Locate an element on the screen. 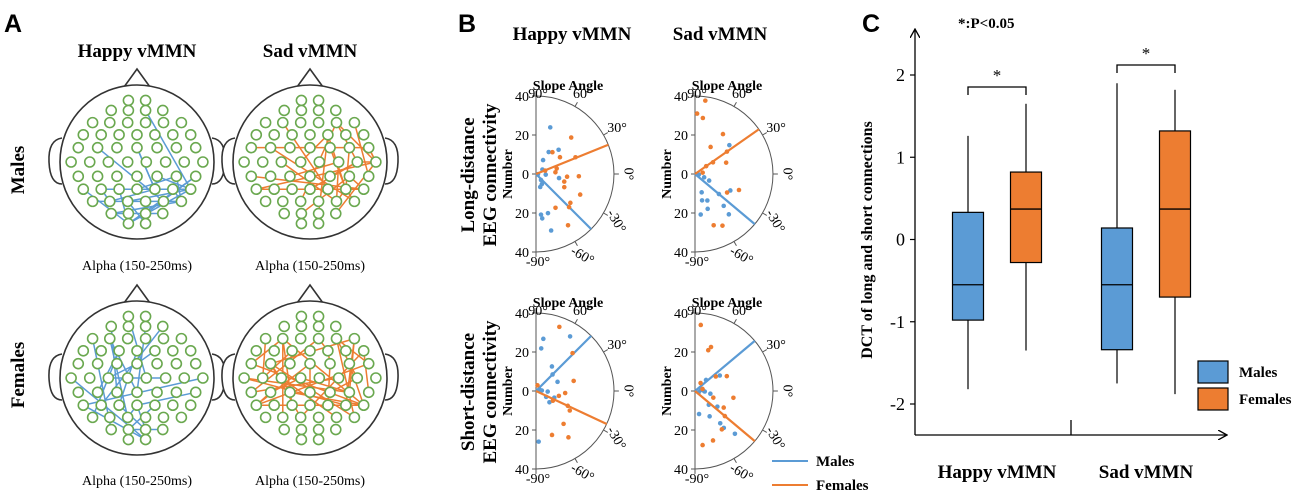 The width and height of the screenshot is (1300, 497). bracket-line is located at coordinates (997, 90).